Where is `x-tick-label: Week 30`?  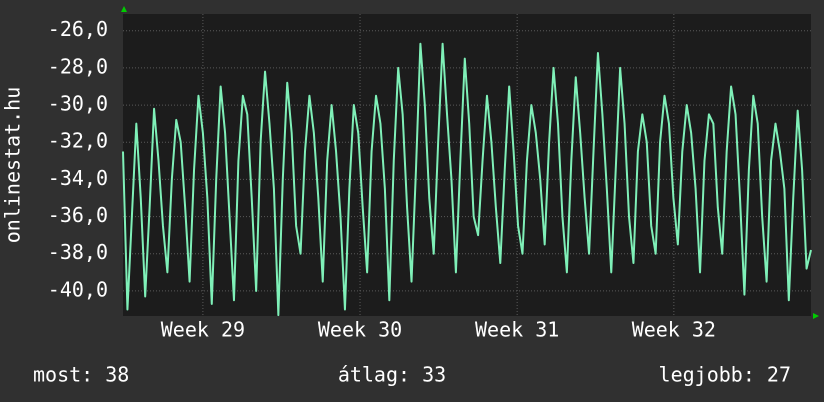
x-tick-label: Week 30 is located at coordinates (360, 330).